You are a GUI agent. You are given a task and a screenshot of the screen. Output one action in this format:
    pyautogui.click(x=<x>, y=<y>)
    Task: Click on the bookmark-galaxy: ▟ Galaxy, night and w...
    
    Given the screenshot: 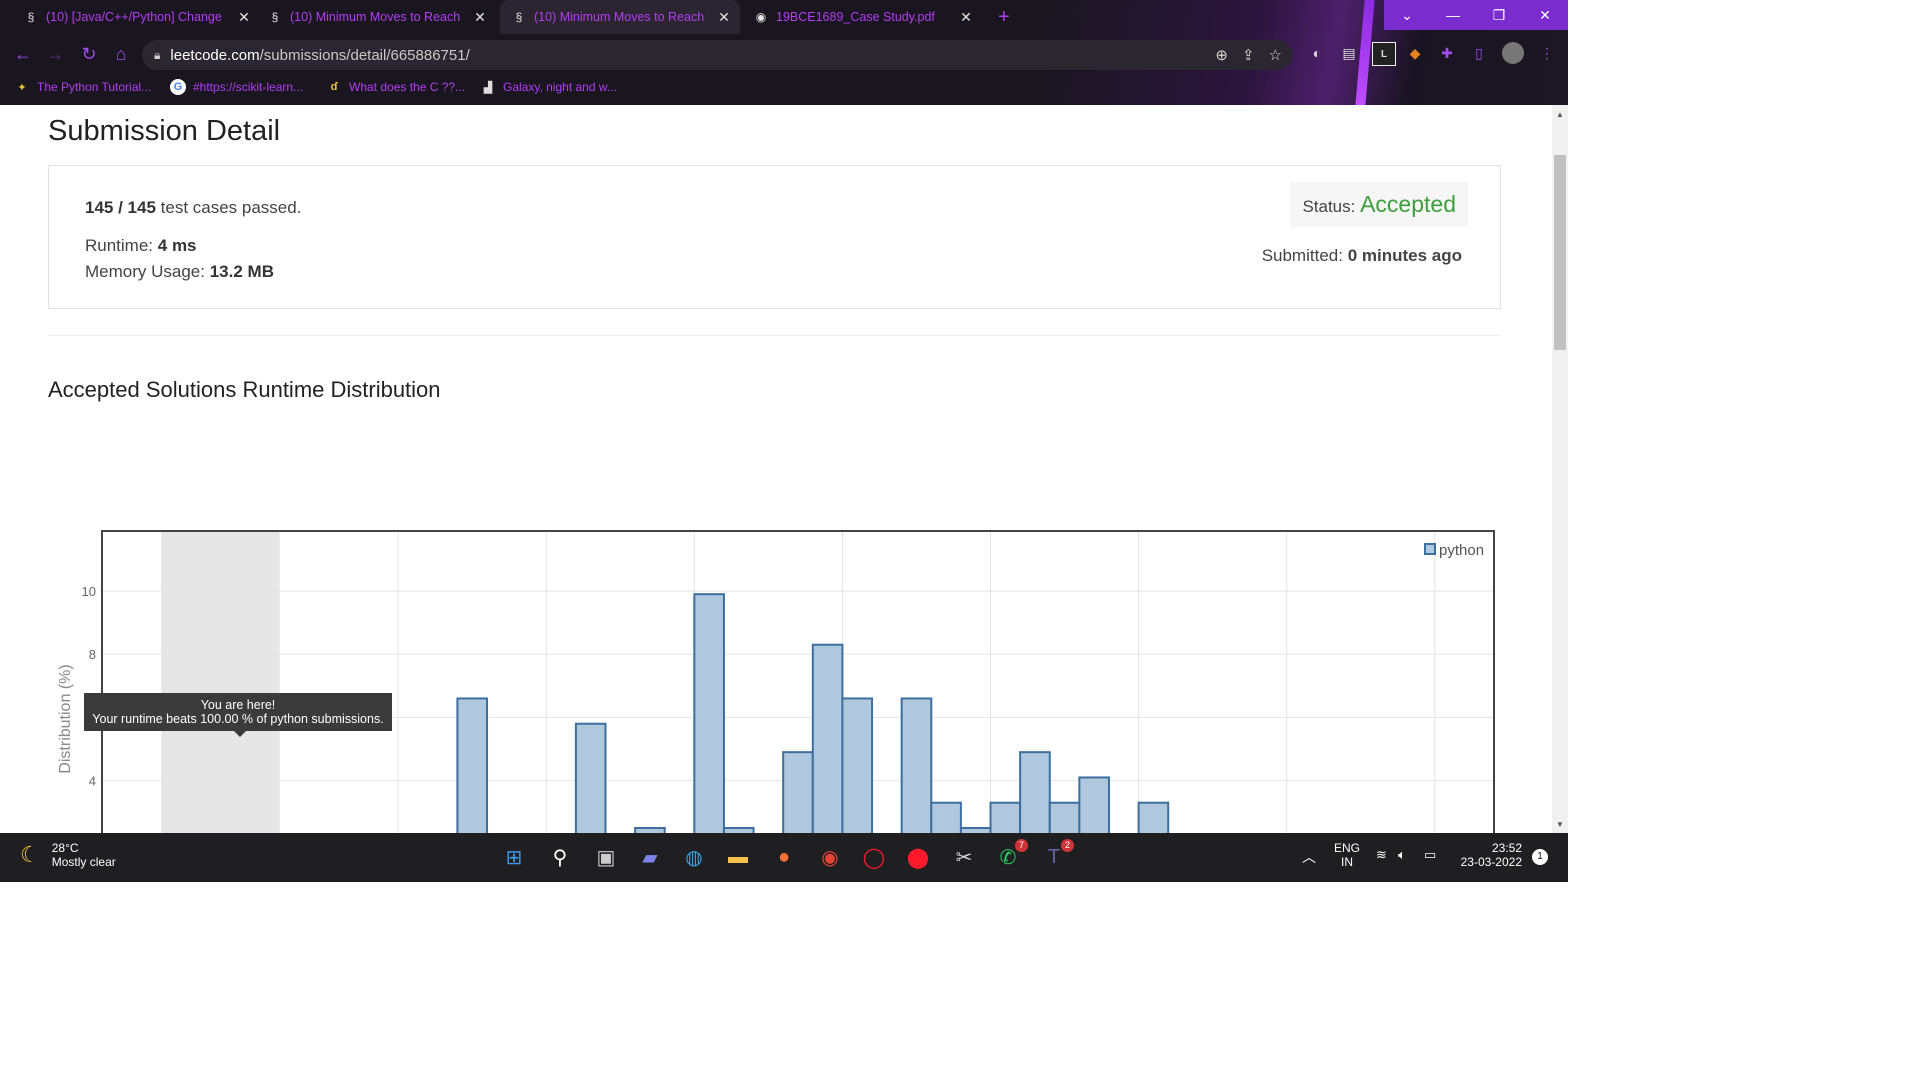 What is the action you would take?
    pyautogui.click(x=548, y=87)
    